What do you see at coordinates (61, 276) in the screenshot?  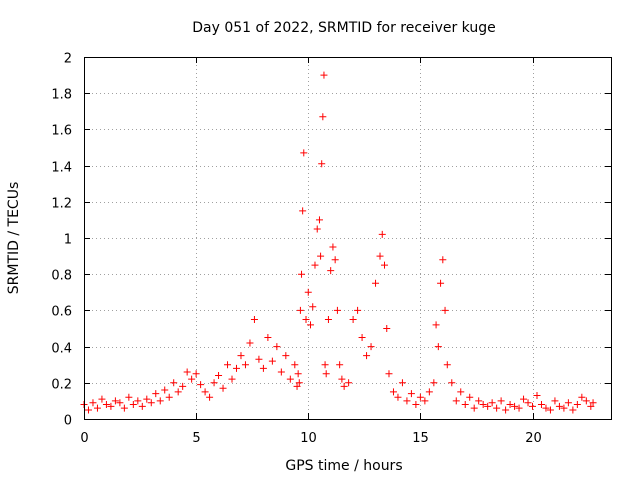 I see `y-tick-label: 0.8` at bounding box center [61, 276].